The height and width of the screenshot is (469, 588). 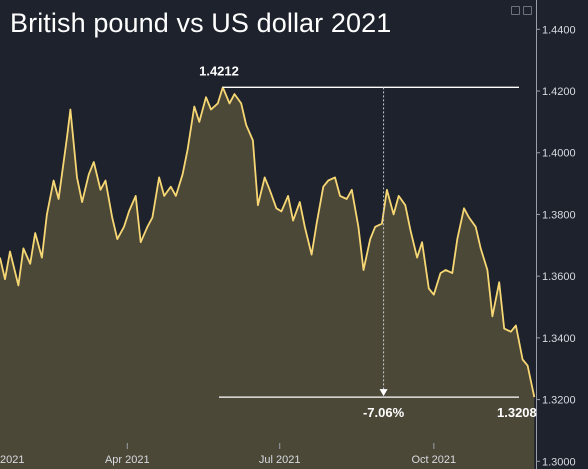 I want to click on y-tick-label: 1.4200, so click(x=559, y=92).